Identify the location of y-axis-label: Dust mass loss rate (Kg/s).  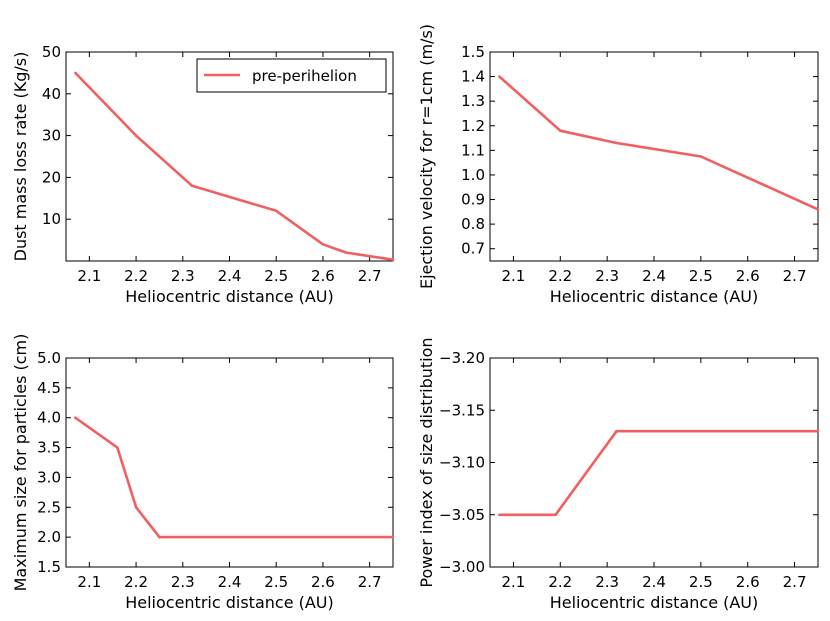
(20, 157).